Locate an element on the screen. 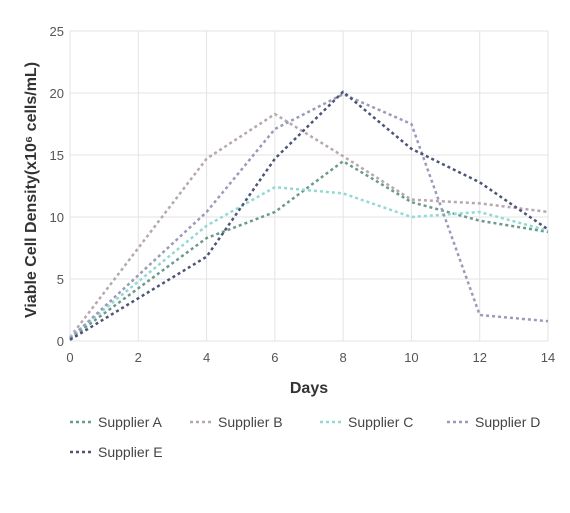 Image resolution: width=570 pixels, height=513 pixels. x-tick-label: 6 is located at coordinates (274, 357).